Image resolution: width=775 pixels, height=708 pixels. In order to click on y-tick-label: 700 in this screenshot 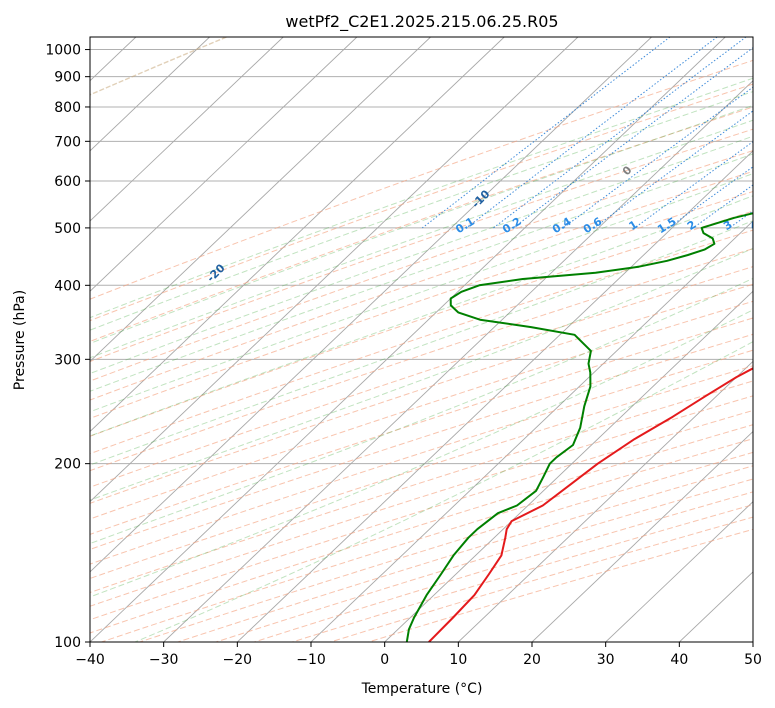, I will do `click(67, 142)`.